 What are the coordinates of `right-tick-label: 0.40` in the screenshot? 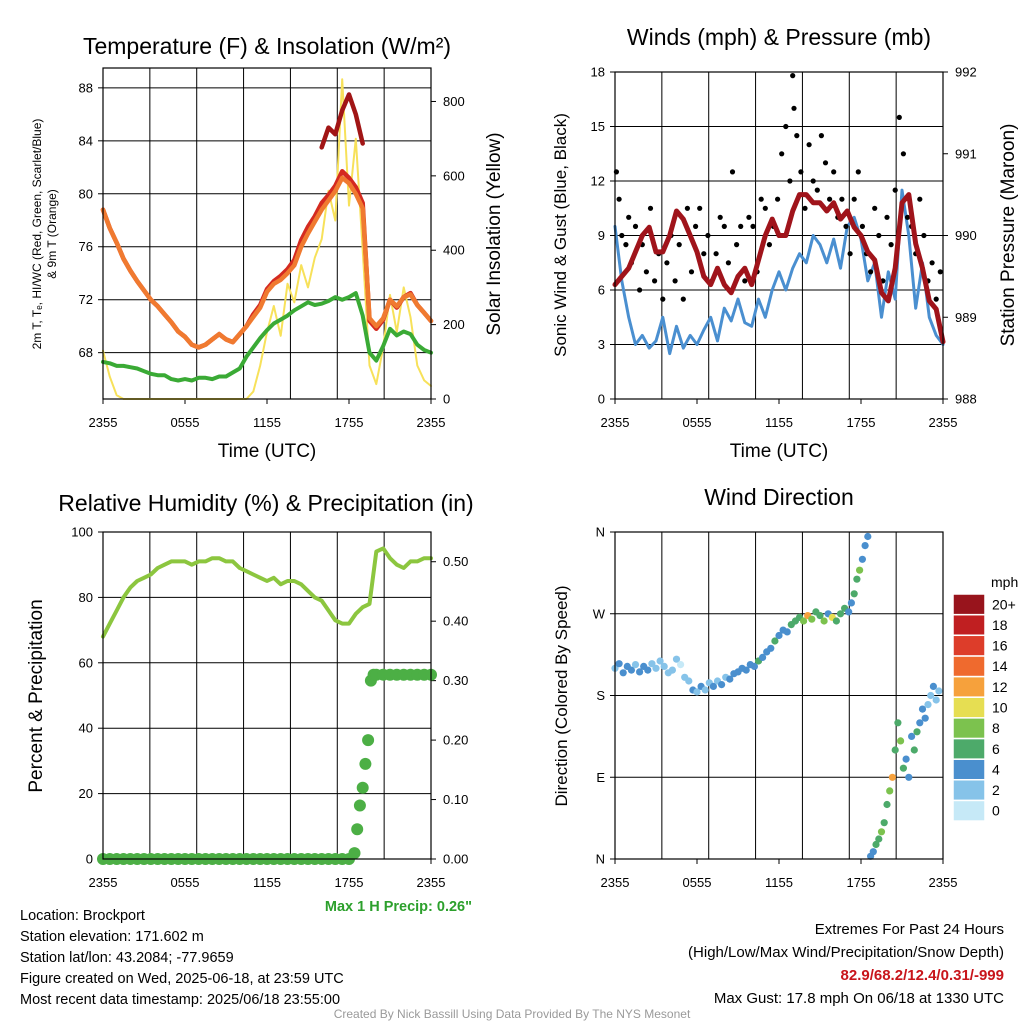 It's located at (455, 621).